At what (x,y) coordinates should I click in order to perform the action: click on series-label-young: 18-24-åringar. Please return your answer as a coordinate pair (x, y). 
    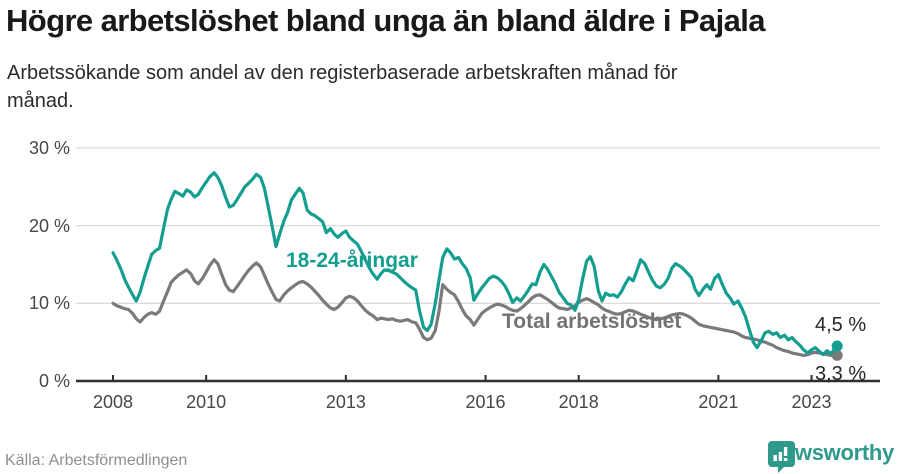
    Looking at the image, I should click on (352, 260).